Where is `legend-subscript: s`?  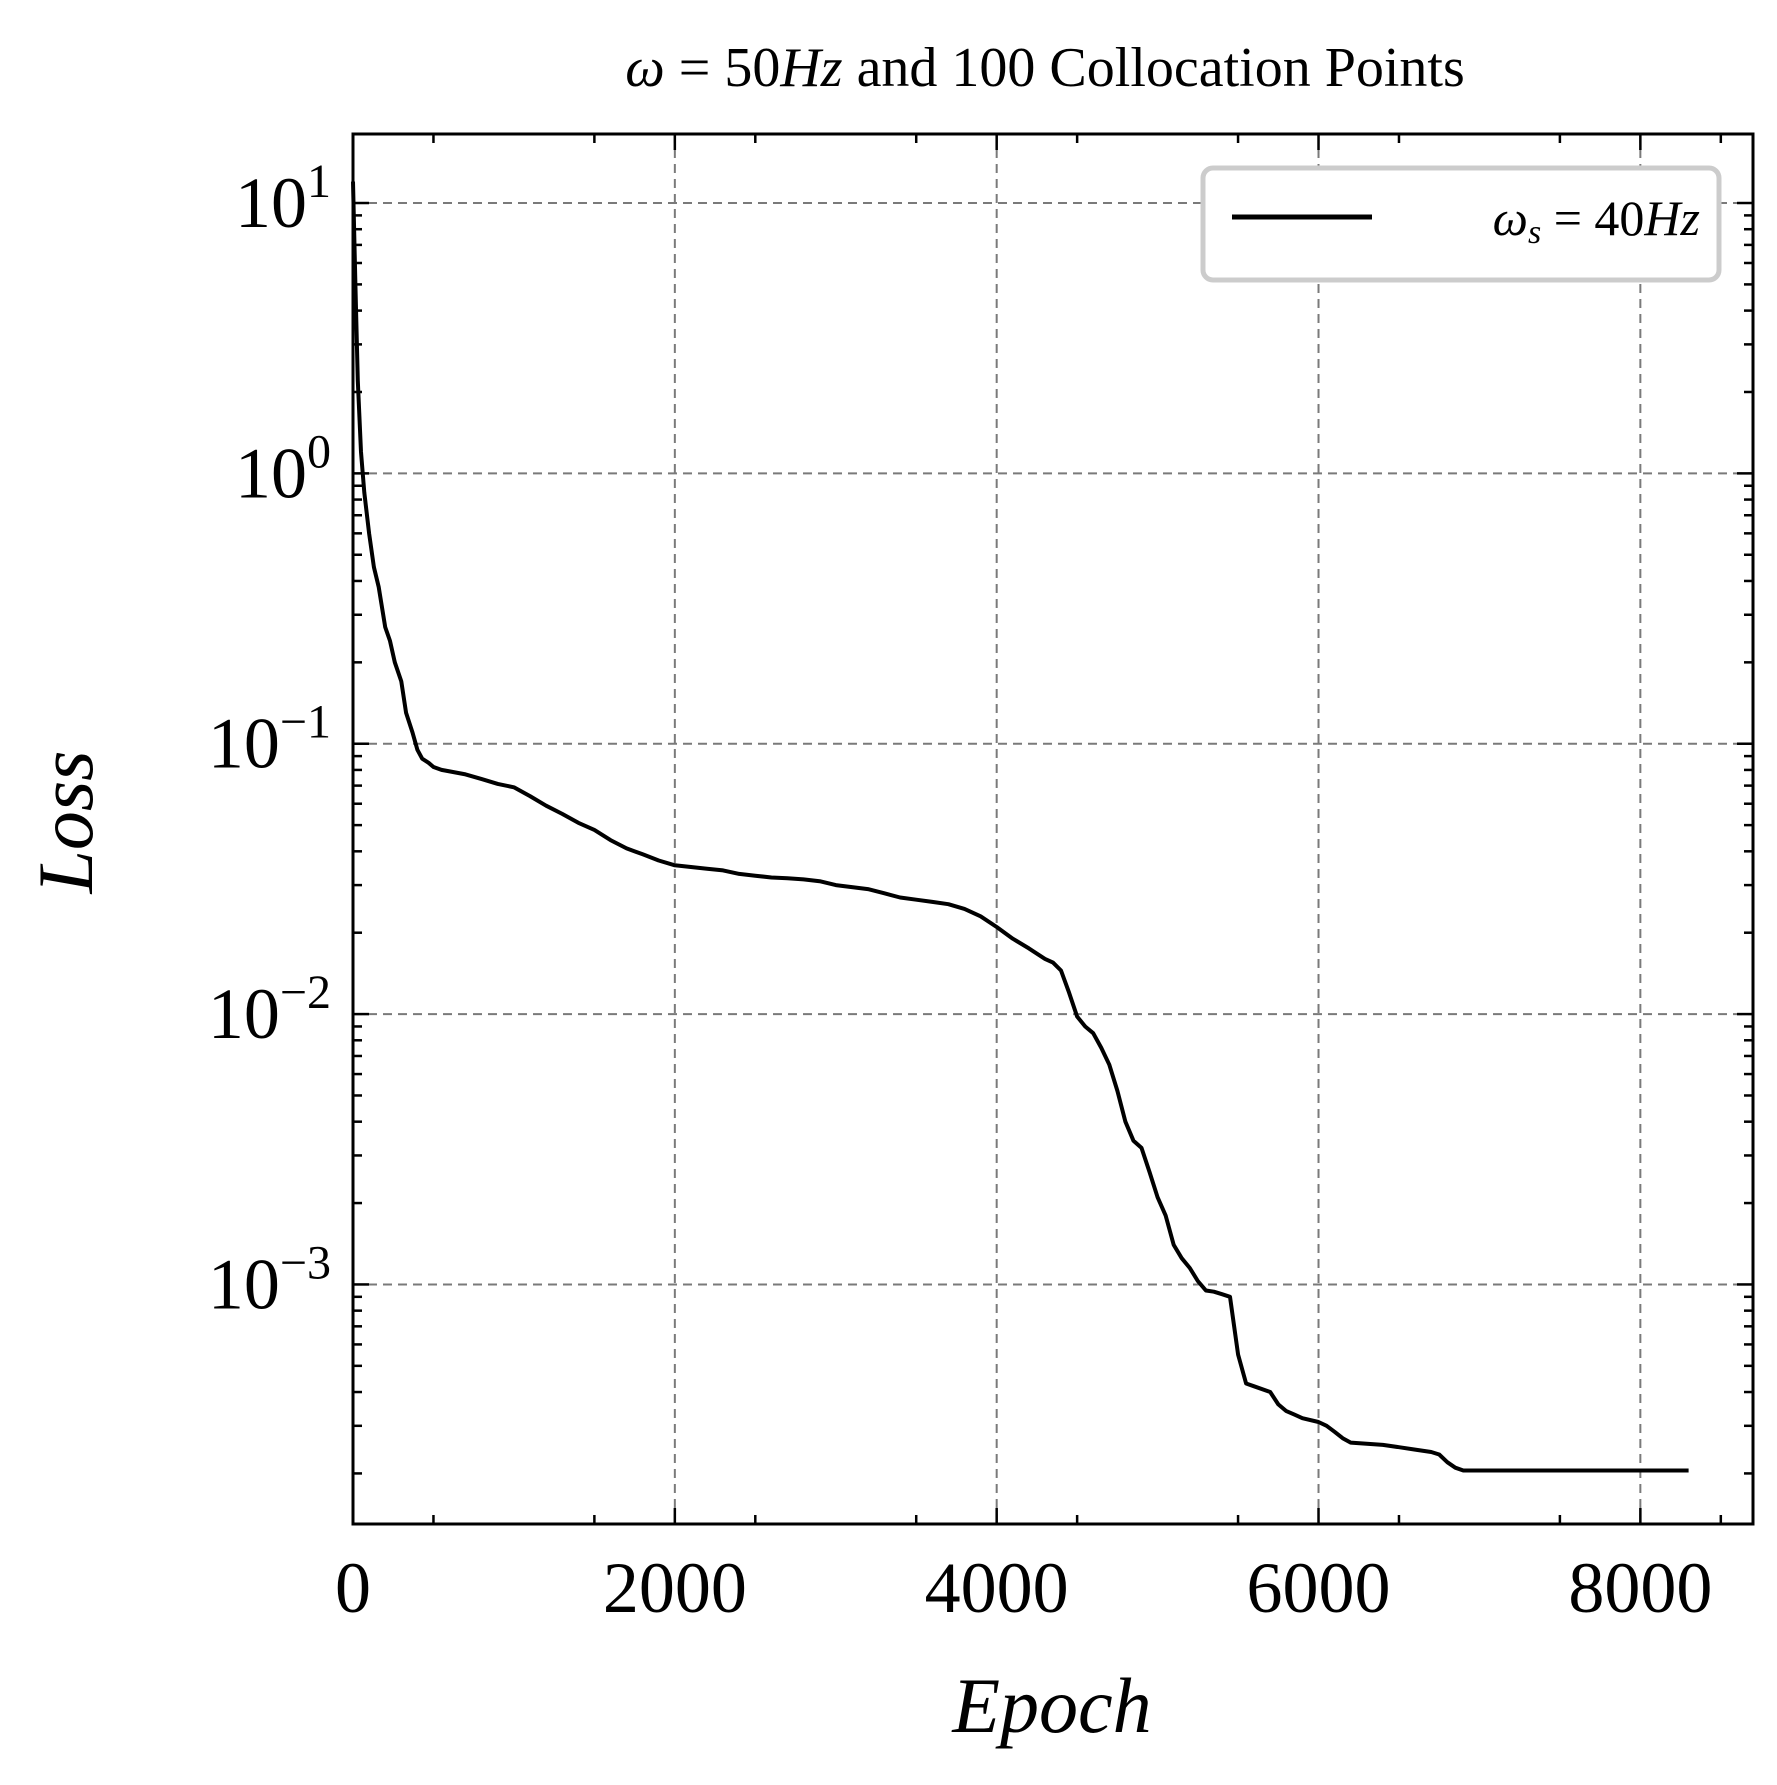
legend-subscript: s is located at coordinates (1534, 232).